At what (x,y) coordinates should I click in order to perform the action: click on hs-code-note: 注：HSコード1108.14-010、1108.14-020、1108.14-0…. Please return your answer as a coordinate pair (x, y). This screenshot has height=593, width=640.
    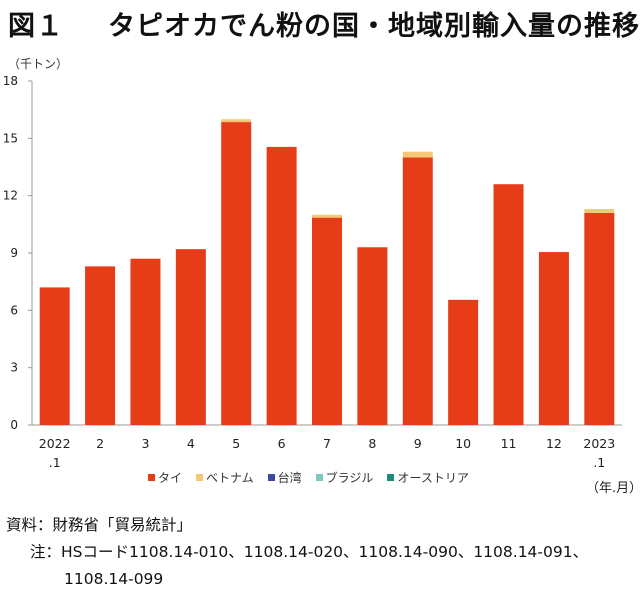
    Looking at the image, I should click on (309, 552).